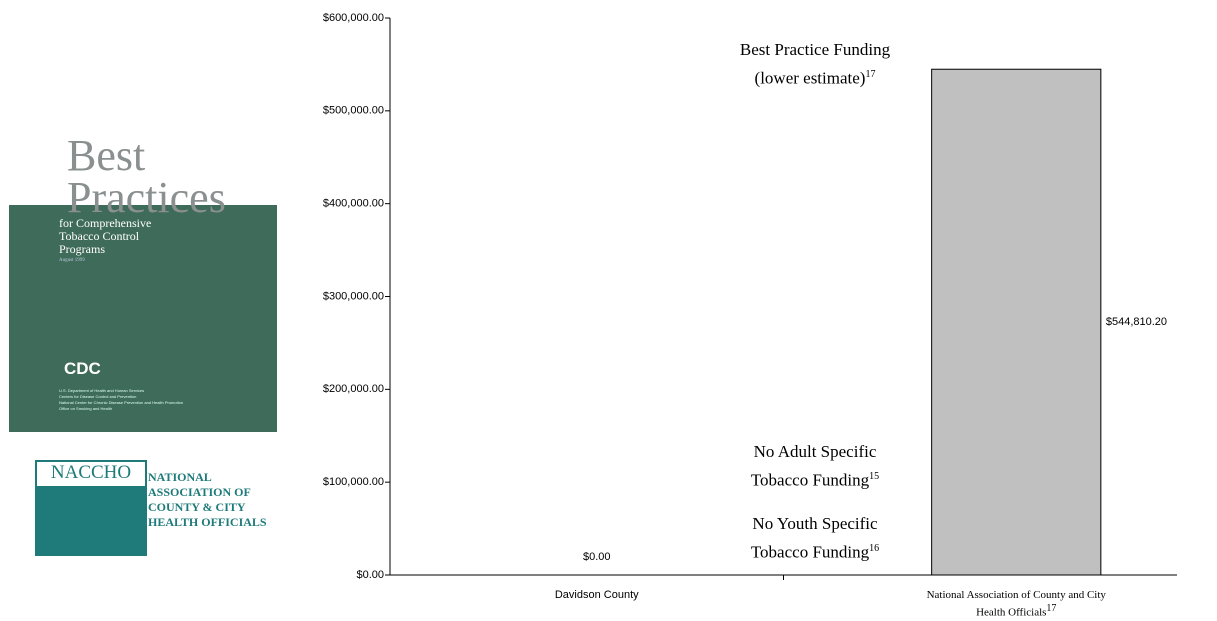 This screenshot has height=621, width=1217. Describe the element at coordinates (815, 64) in the screenshot. I see `annotation: Best Practice Funding (lower estimate)17` at that location.